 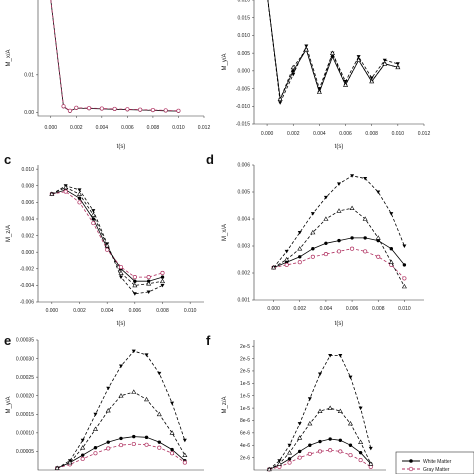 I want to click on panel-label: f, so click(x=208, y=340).